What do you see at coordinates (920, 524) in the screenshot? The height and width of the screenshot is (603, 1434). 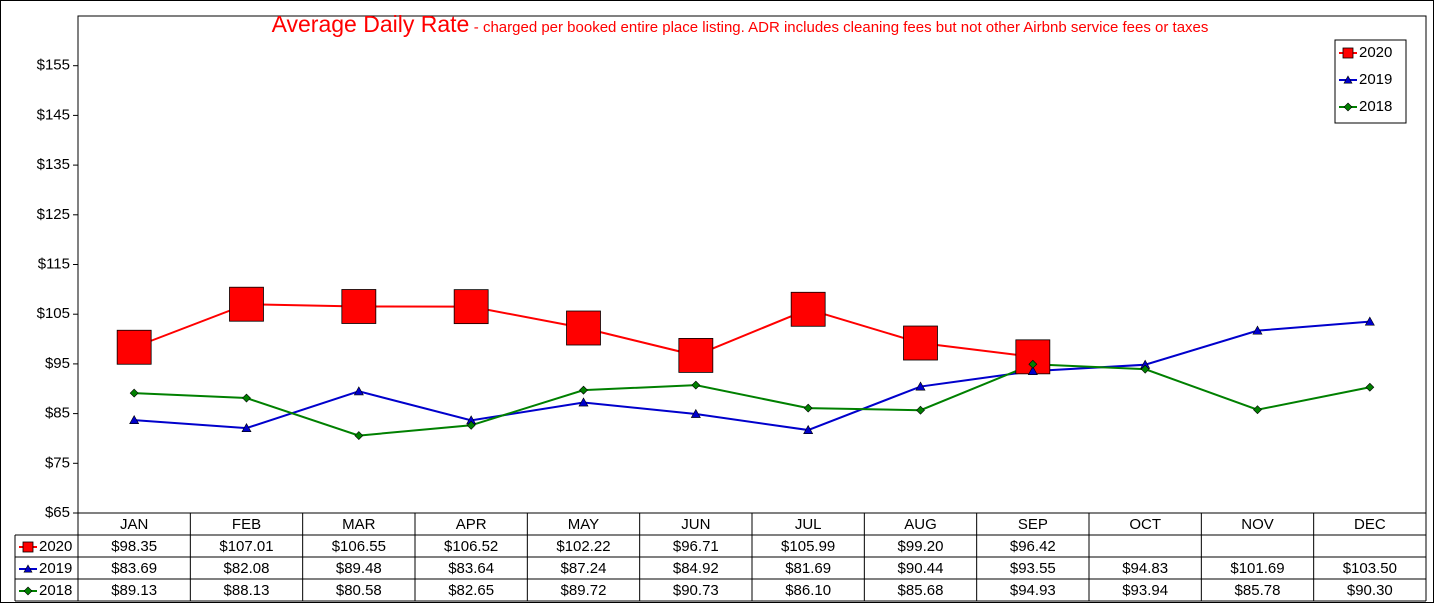 I see `x-tick-label: AUG` at bounding box center [920, 524].